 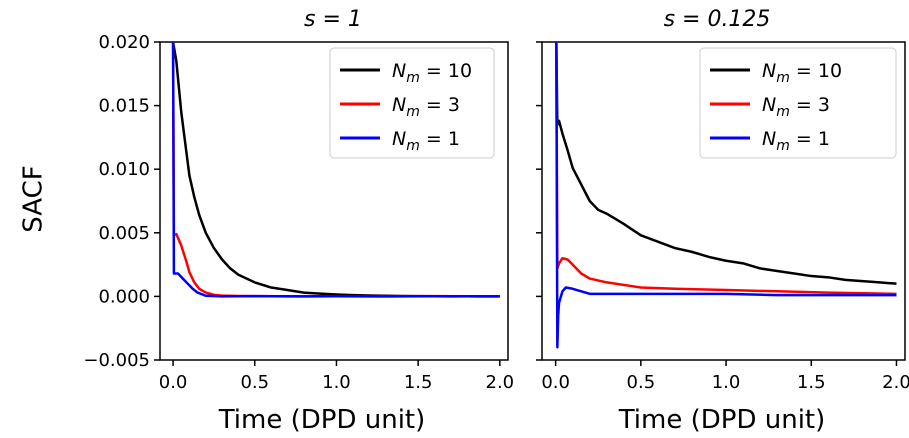 I want to click on y-tick-label: 0.020, so click(x=124, y=42).